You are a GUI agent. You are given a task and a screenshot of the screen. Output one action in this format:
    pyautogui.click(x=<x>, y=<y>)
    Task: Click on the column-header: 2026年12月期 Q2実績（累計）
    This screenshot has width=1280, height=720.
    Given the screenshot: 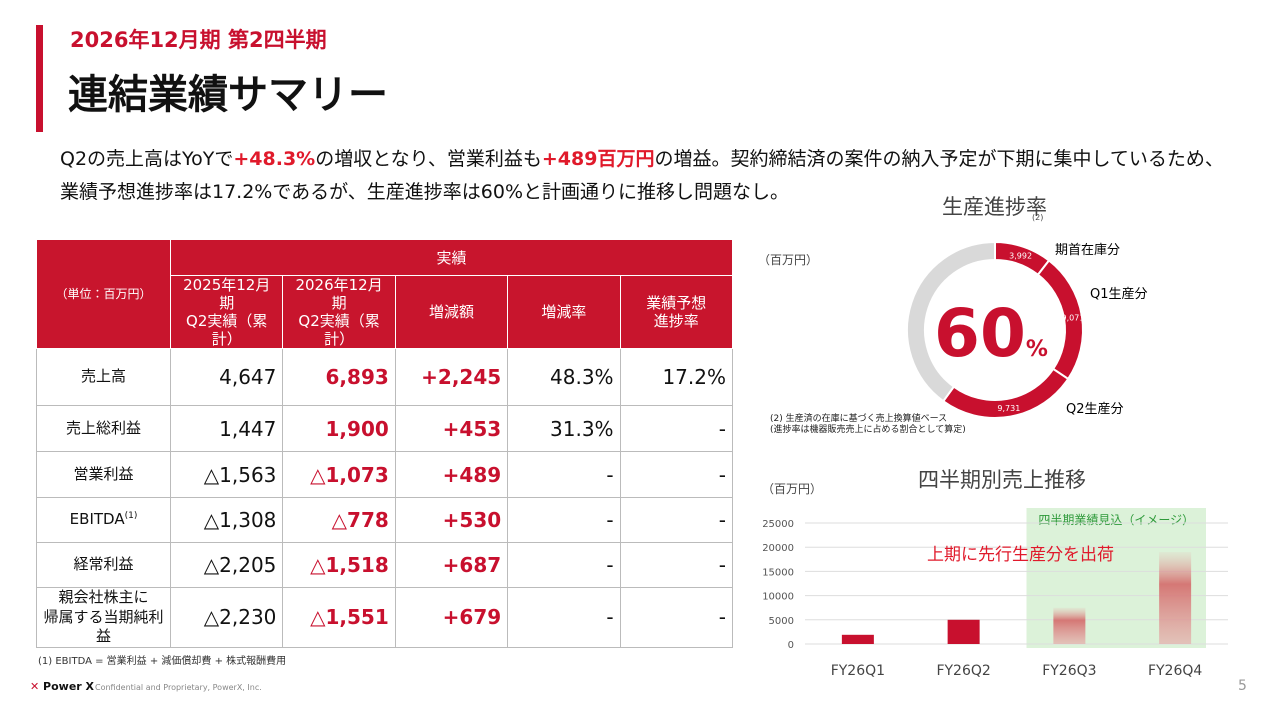 What is the action you would take?
    pyautogui.click(x=339, y=312)
    